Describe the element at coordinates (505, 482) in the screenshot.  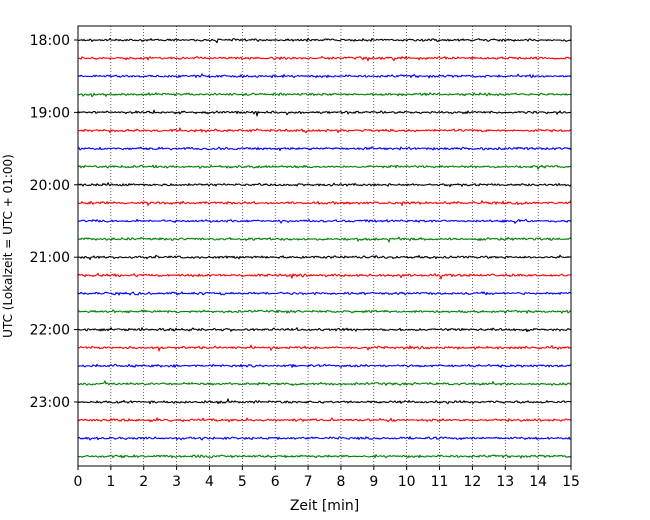
I see `x-tick-label-13: 13` at that location.